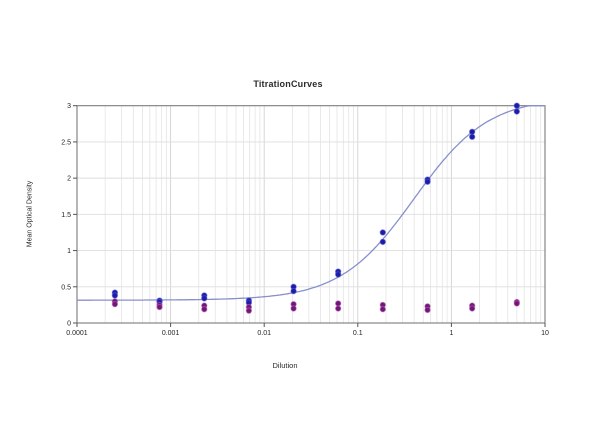  What do you see at coordinates (77, 333) in the screenshot?
I see `svg-text: 0.0001` at bounding box center [77, 333].